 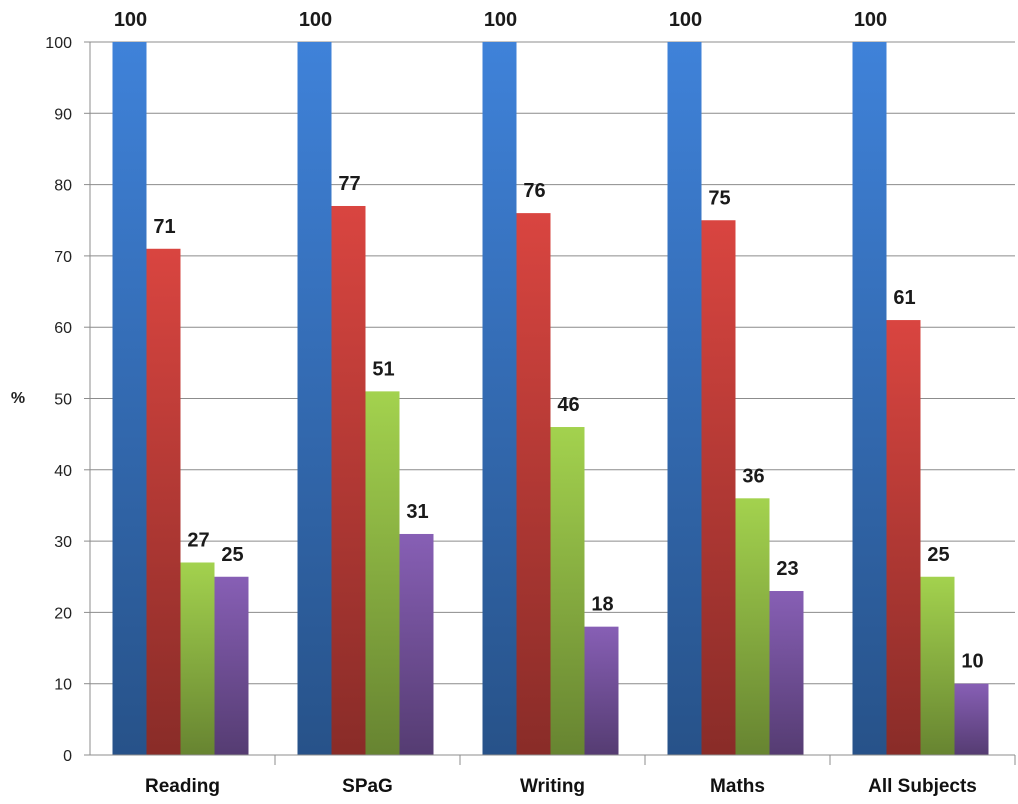 I want to click on data-label: 10, so click(x=972, y=662).